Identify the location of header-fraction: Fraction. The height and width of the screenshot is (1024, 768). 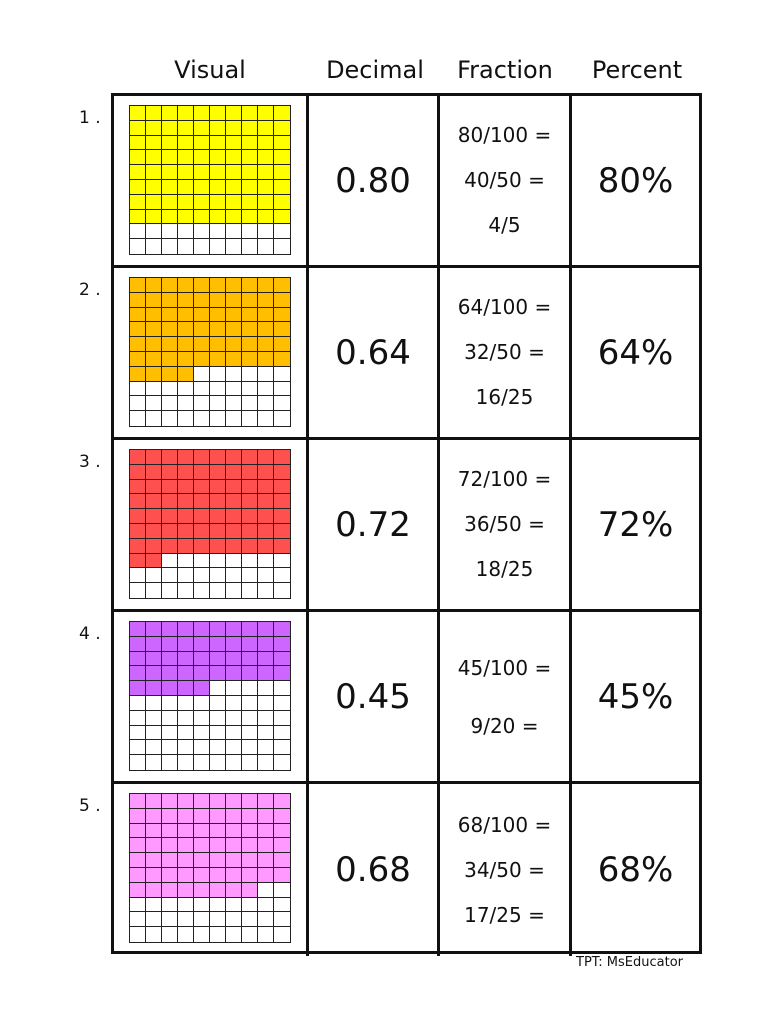
(505, 70).